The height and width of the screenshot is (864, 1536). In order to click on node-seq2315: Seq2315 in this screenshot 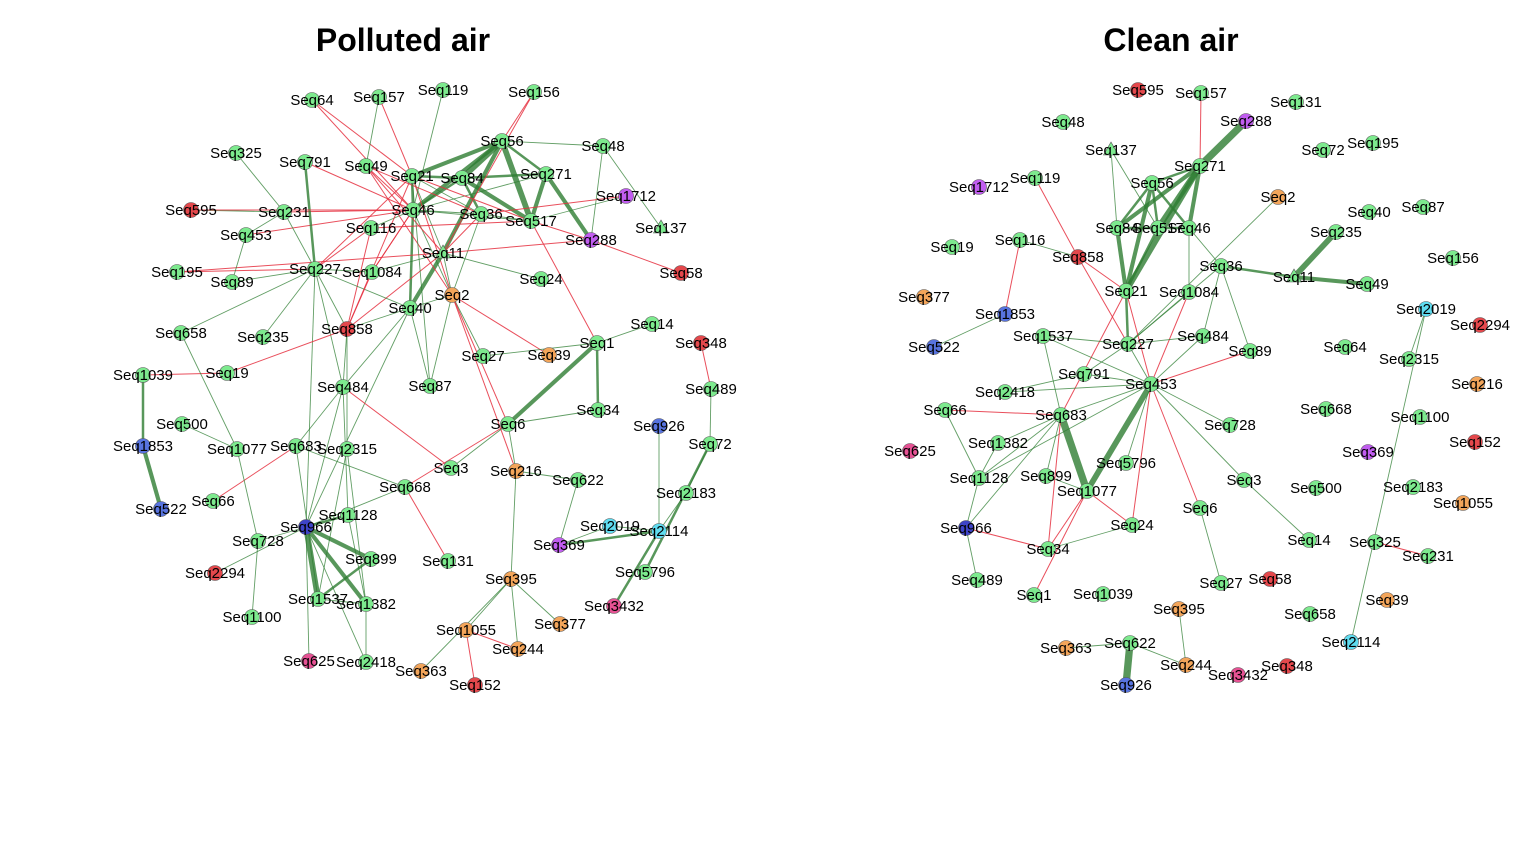, I will do `click(347, 449)`.